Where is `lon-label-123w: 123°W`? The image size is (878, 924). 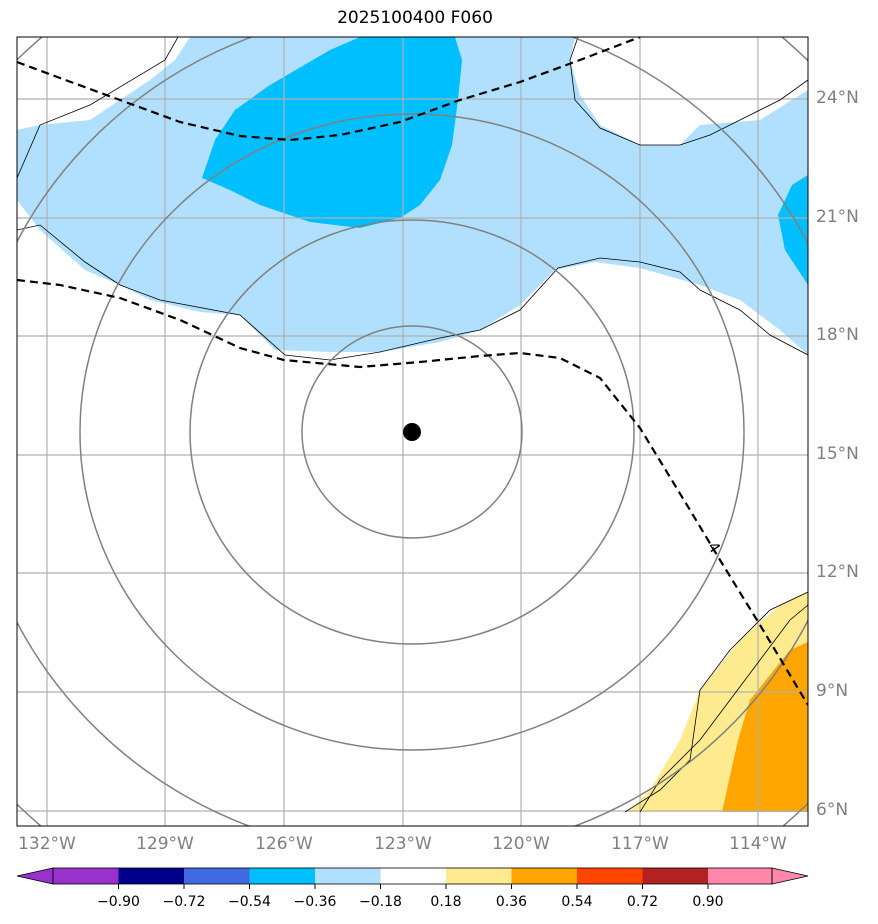 lon-label-123w: 123°W is located at coordinates (403, 844).